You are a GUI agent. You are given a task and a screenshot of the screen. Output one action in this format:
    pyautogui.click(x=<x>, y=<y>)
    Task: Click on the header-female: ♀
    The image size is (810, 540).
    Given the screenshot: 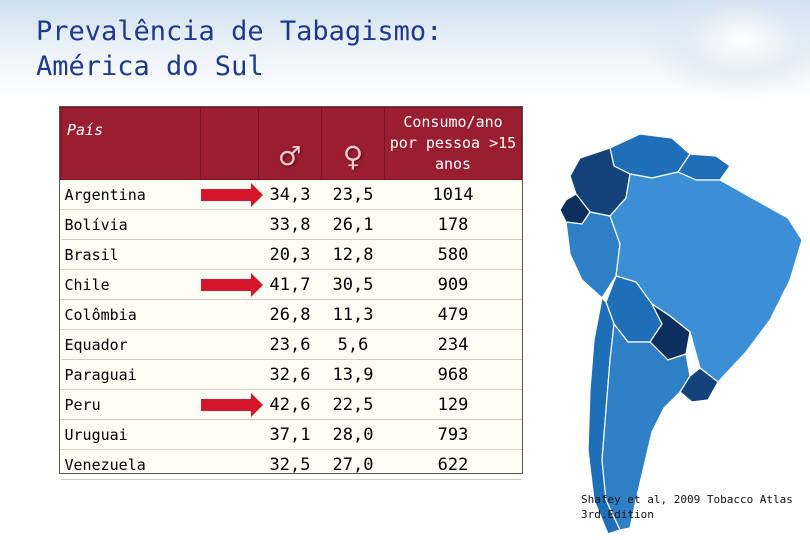 What is the action you would take?
    pyautogui.click(x=353, y=143)
    